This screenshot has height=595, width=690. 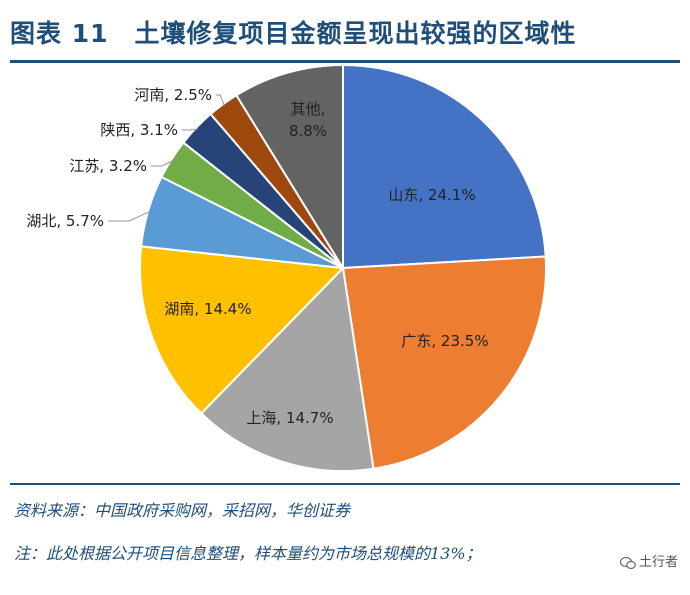 I want to click on watermark: 土行者, so click(x=648, y=560).